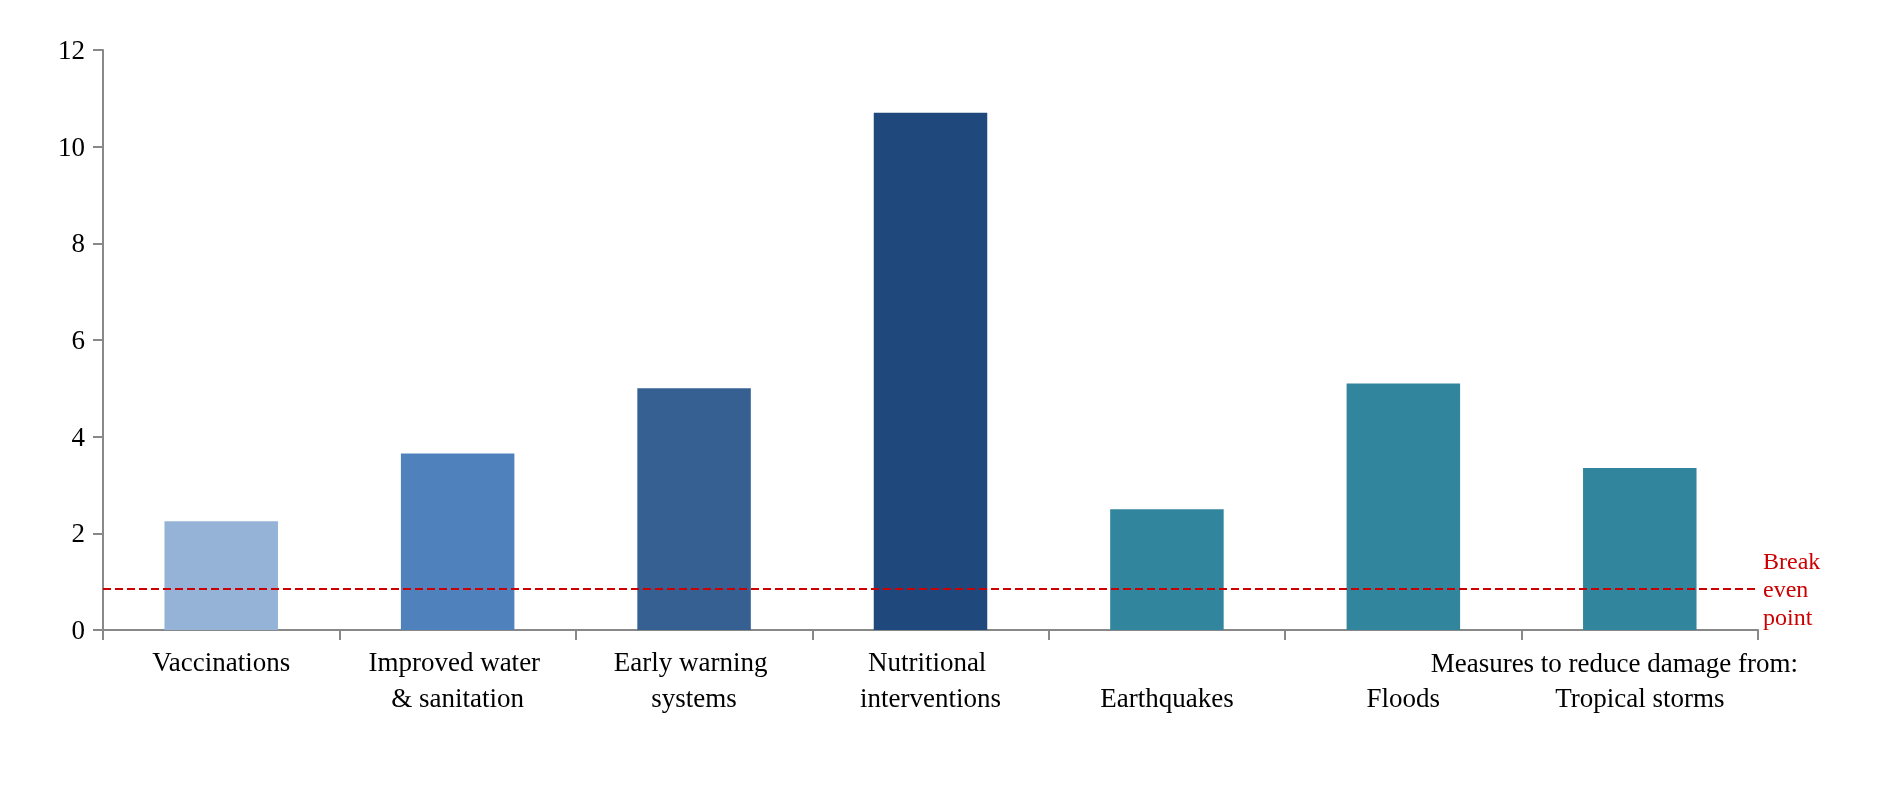 The image size is (1886, 797). What do you see at coordinates (78, 340) in the screenshot?
I see `y-tick-label: 6` at bounding box center [78, 340].